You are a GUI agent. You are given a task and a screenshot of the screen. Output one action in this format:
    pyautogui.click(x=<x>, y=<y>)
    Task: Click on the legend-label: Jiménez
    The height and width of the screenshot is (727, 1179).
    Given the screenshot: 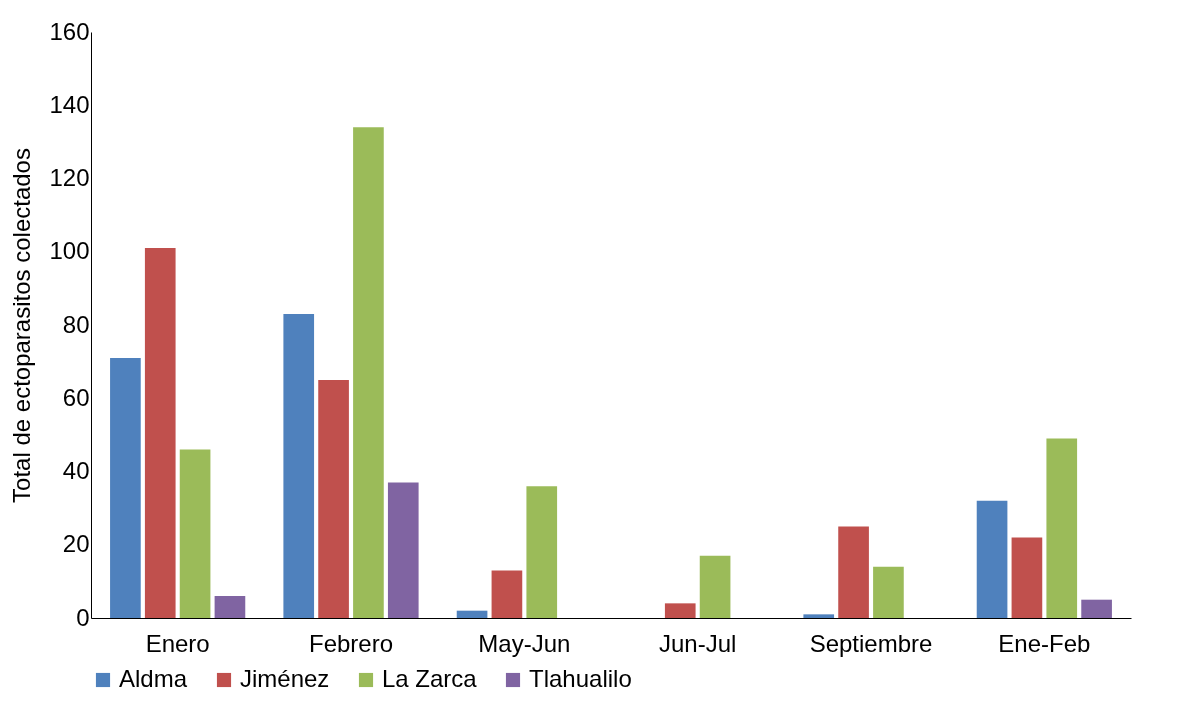 What is the action you would take?
    pyautogui.click(x=285, y=678)
    